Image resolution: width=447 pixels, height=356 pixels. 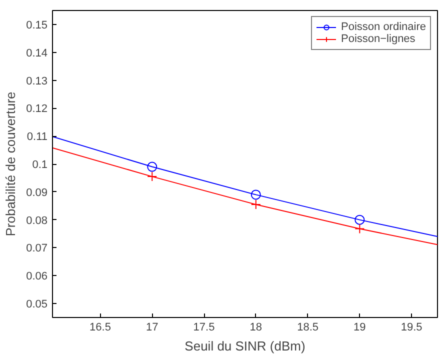 What do you see at coordinates (378, 39) in the screenshot?
I see `legend-label: Poisson−lignes` at bounding box center [378, 39].